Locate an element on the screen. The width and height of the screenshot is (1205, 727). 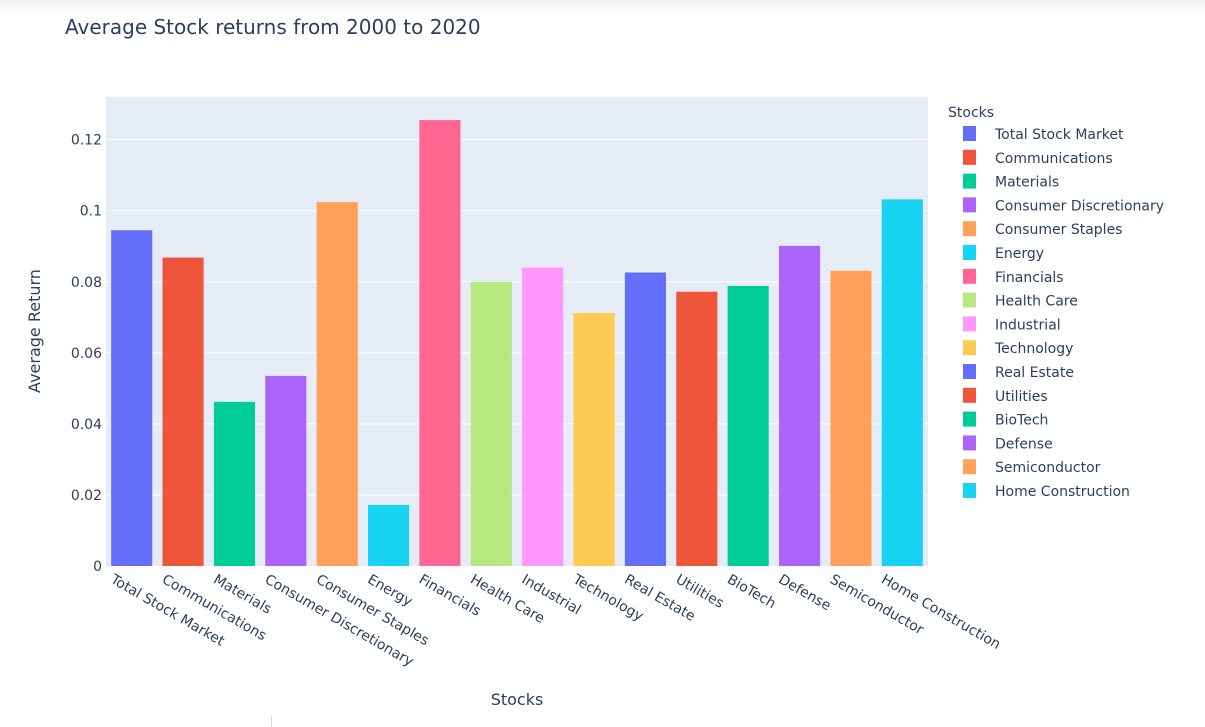
x-tick-label: Defense is located at coordinates (805, 593).